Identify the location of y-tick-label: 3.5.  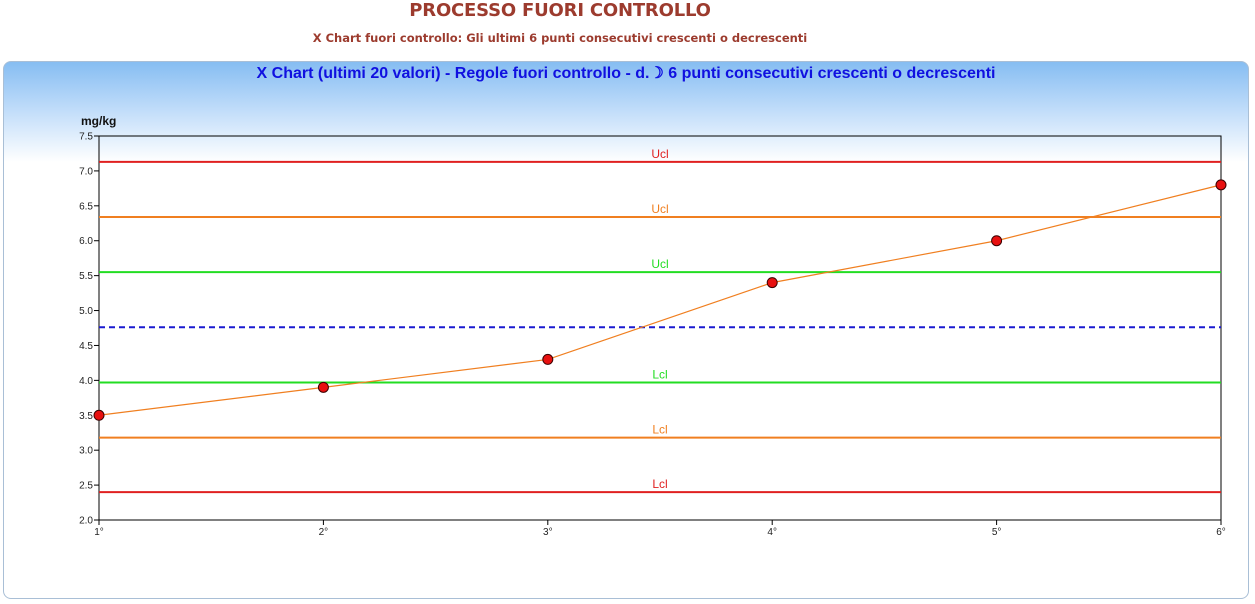
(86, 416).